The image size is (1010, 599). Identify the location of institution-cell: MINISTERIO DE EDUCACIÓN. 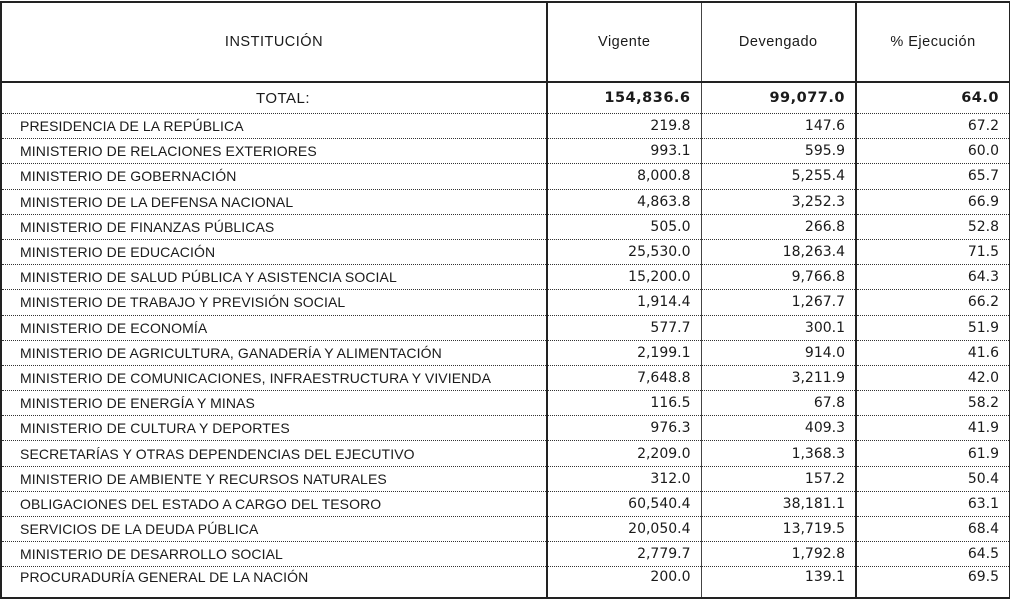
(274, 252).